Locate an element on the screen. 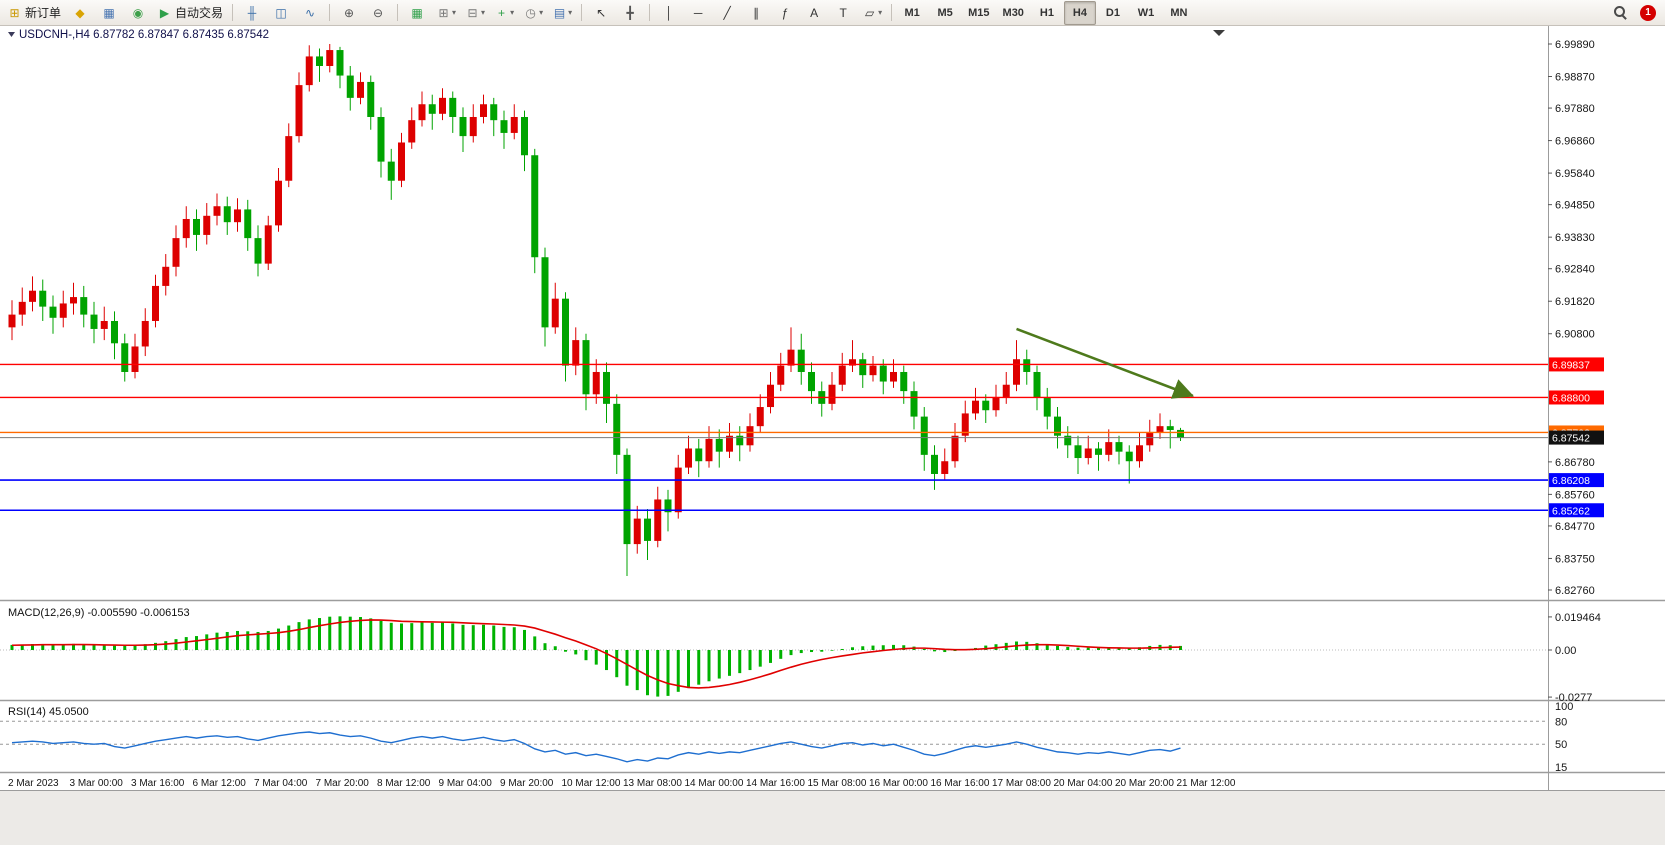 This screenshot has height=845, width=1665. price-axis-label: 6.84770 is located at coordinates (1575, 527).